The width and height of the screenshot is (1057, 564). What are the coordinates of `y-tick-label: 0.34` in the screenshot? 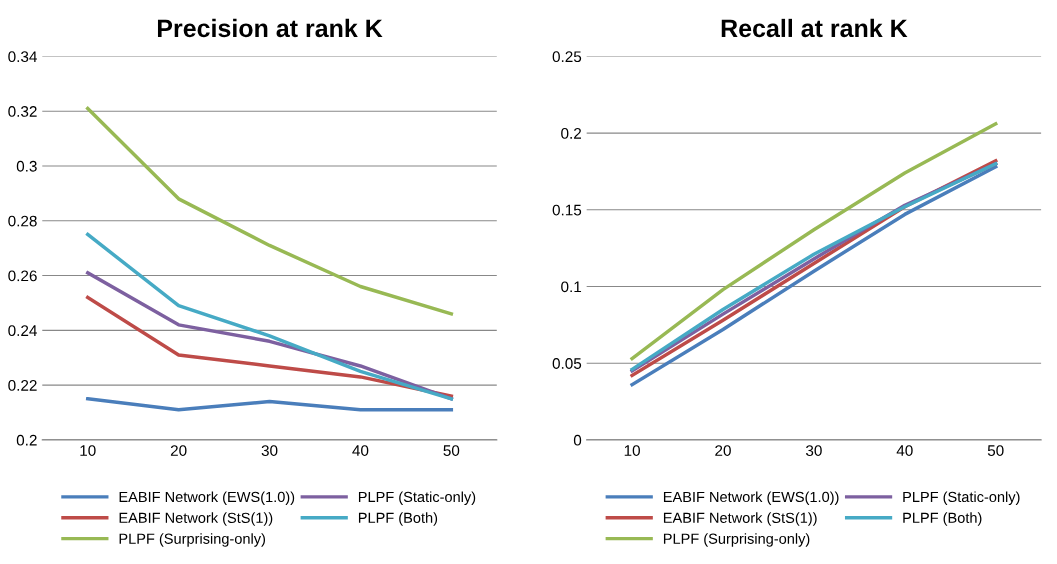 It's located at (22, 57).